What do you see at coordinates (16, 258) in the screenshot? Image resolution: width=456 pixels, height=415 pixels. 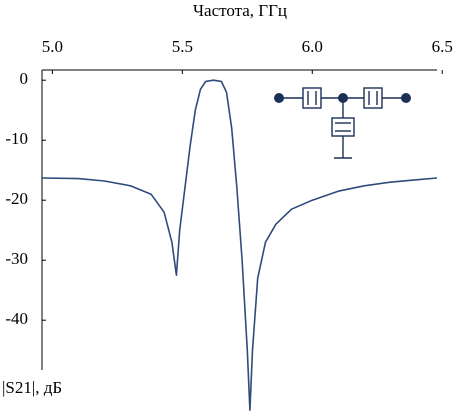 I see `y-tick-label: -30` at bounding box center [16, 258].